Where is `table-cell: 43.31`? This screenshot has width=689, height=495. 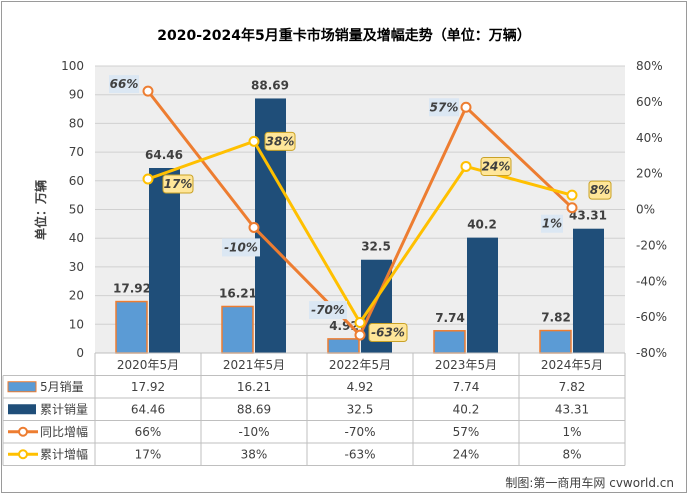 table-cell: 43.31 is located at coordinates (572, 409).